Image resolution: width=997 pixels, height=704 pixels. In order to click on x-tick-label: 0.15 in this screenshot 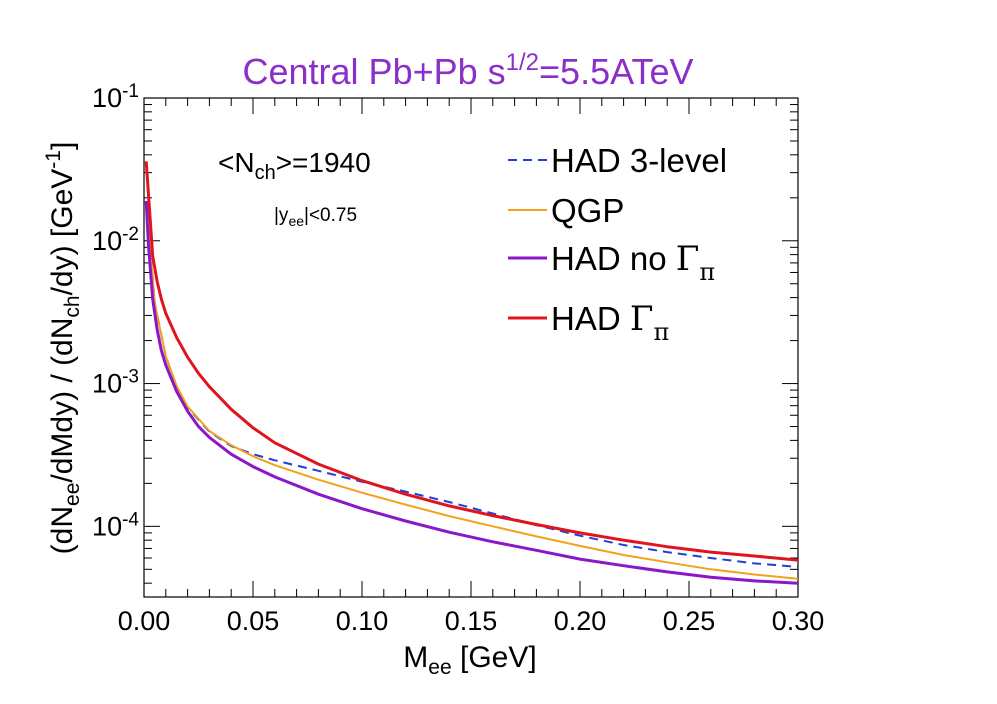, I will do `click(471, 621)`.